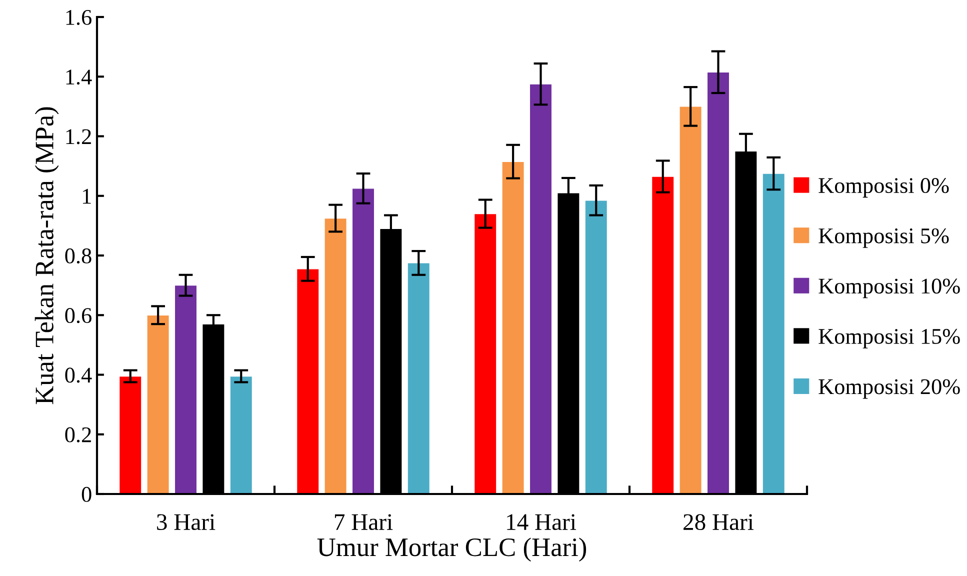 The height and width of the screenshot is (576, 967). What do you see at coordinates (889, 338) in the screenshot?
I see `legend-label: Komposisi 15%` at bounding box center [889, 338].